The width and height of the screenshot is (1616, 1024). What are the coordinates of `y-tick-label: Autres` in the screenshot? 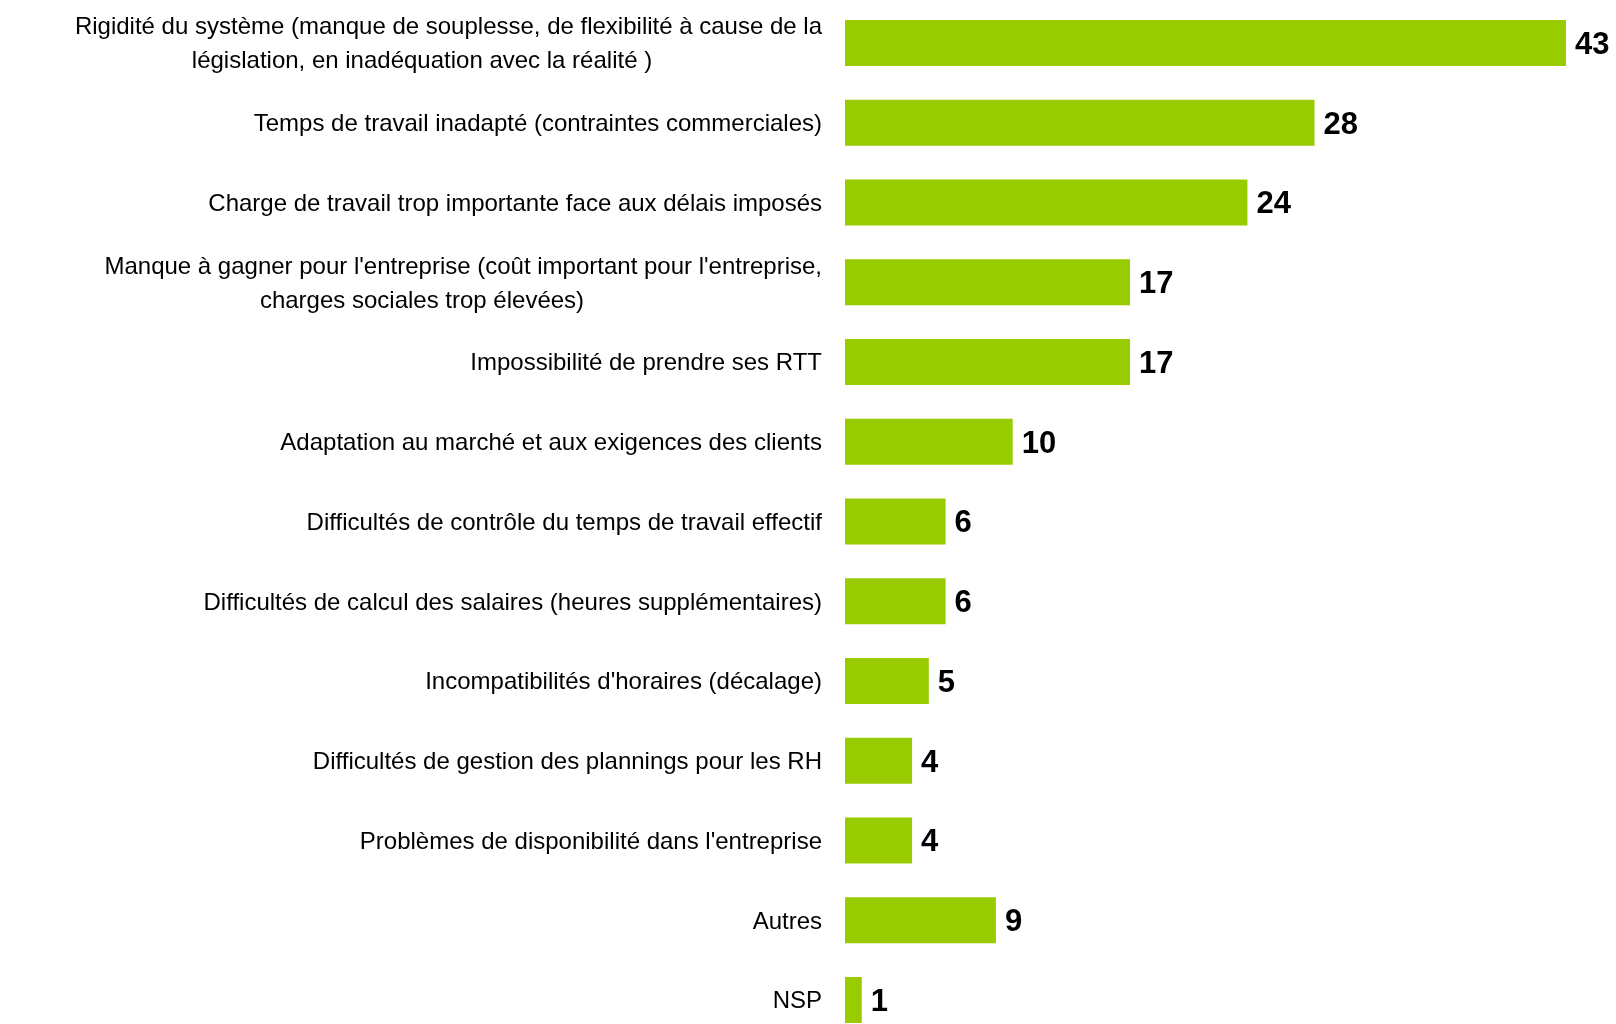 It's located at (787, 920).